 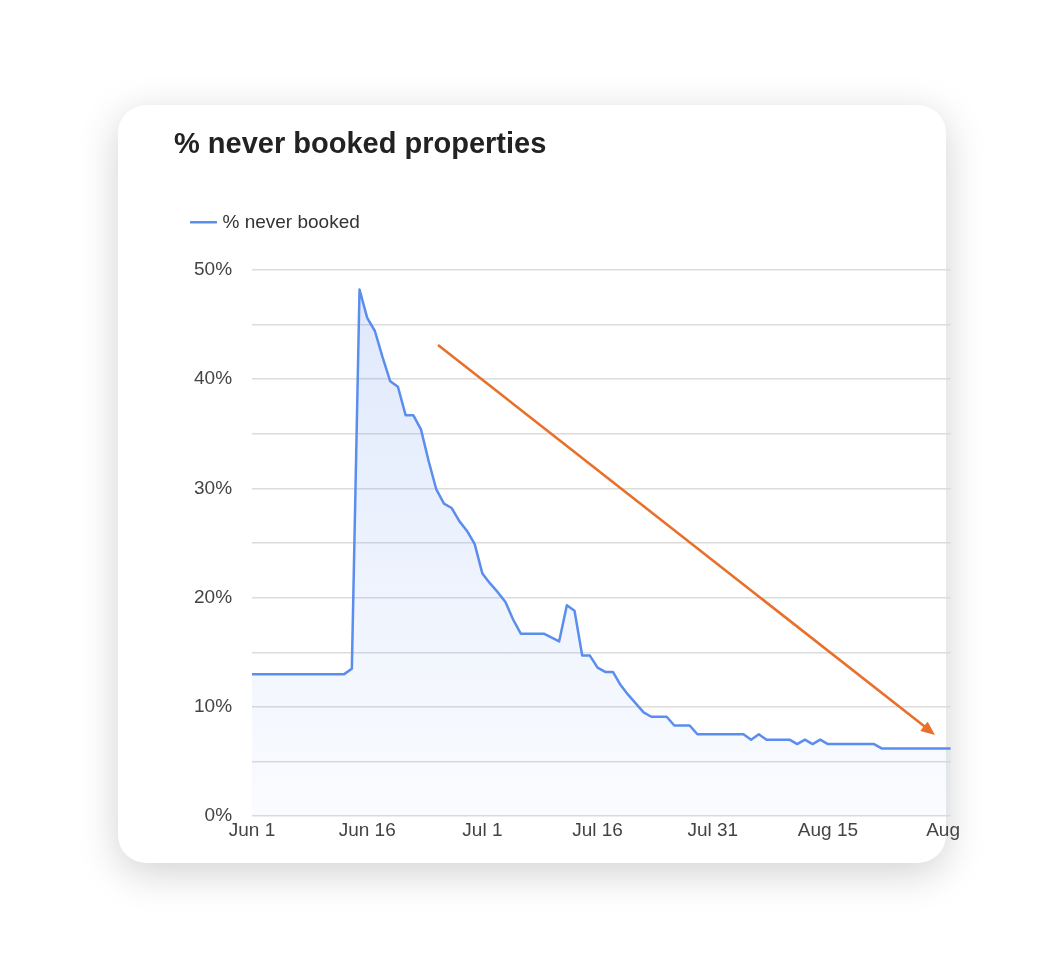 What do you see at coordinates (213, 706) in the screenshot?
I see `y-tick-label: 10%` at bounding box center [213, 706].